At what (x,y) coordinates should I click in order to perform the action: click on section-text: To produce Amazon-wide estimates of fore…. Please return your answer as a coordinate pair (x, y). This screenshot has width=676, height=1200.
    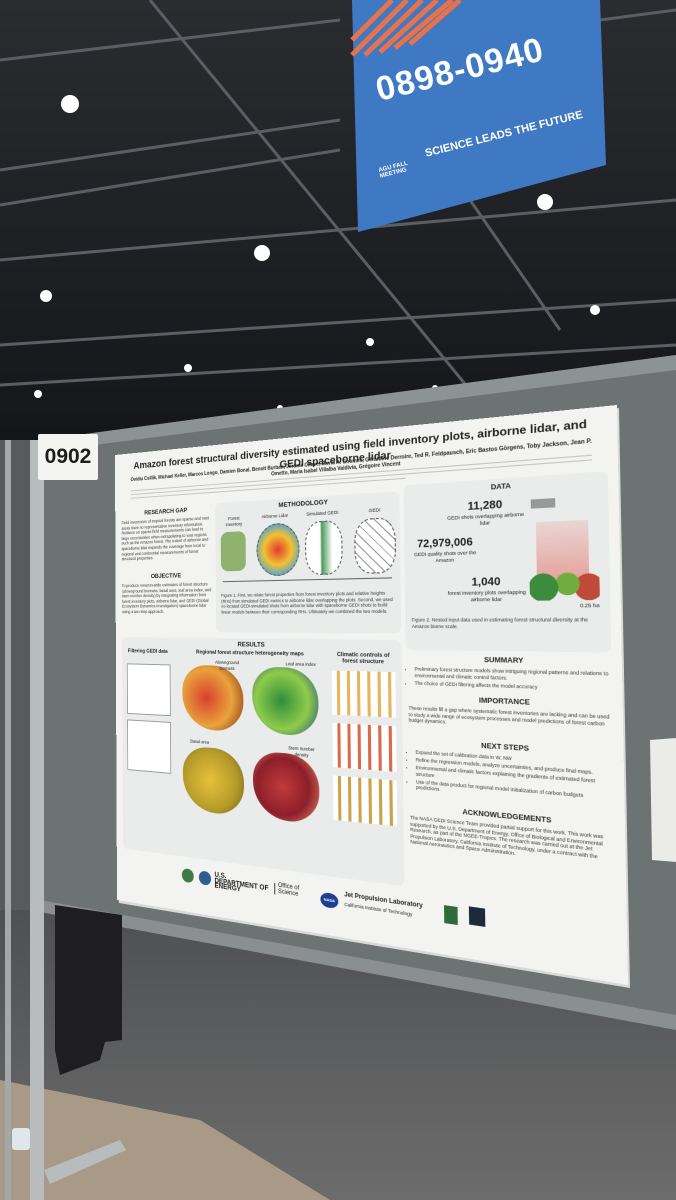
    Looking at the image, I should click on (166, 598).